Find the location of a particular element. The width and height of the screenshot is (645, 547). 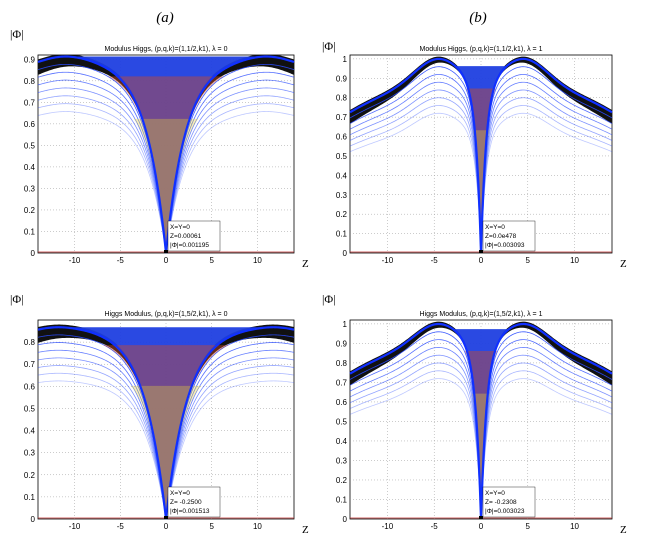

annotation-text: |Φ|=0.001195 is located at coordinates (189, 245).